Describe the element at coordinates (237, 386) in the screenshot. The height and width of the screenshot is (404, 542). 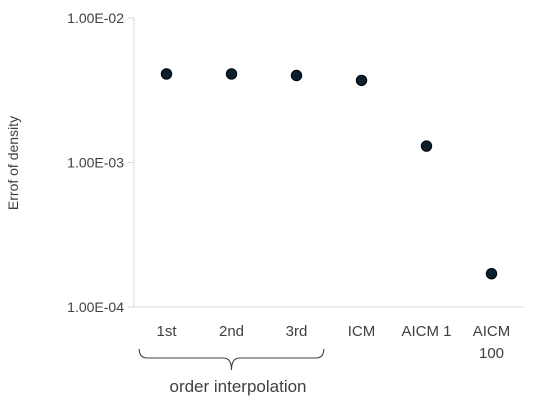
I see `group-label: order interpolation` at that location.